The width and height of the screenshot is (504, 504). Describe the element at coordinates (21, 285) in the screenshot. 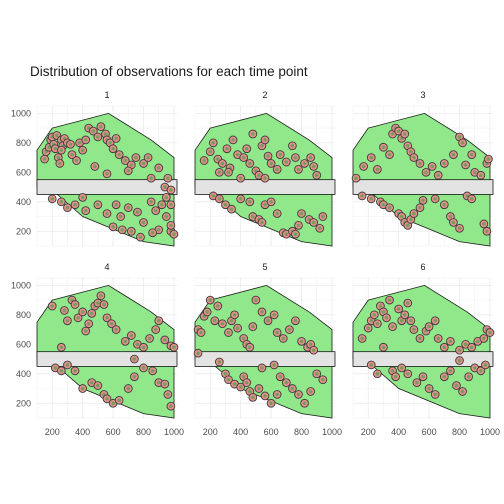

I see `y-tick-label: 1000` at that location.